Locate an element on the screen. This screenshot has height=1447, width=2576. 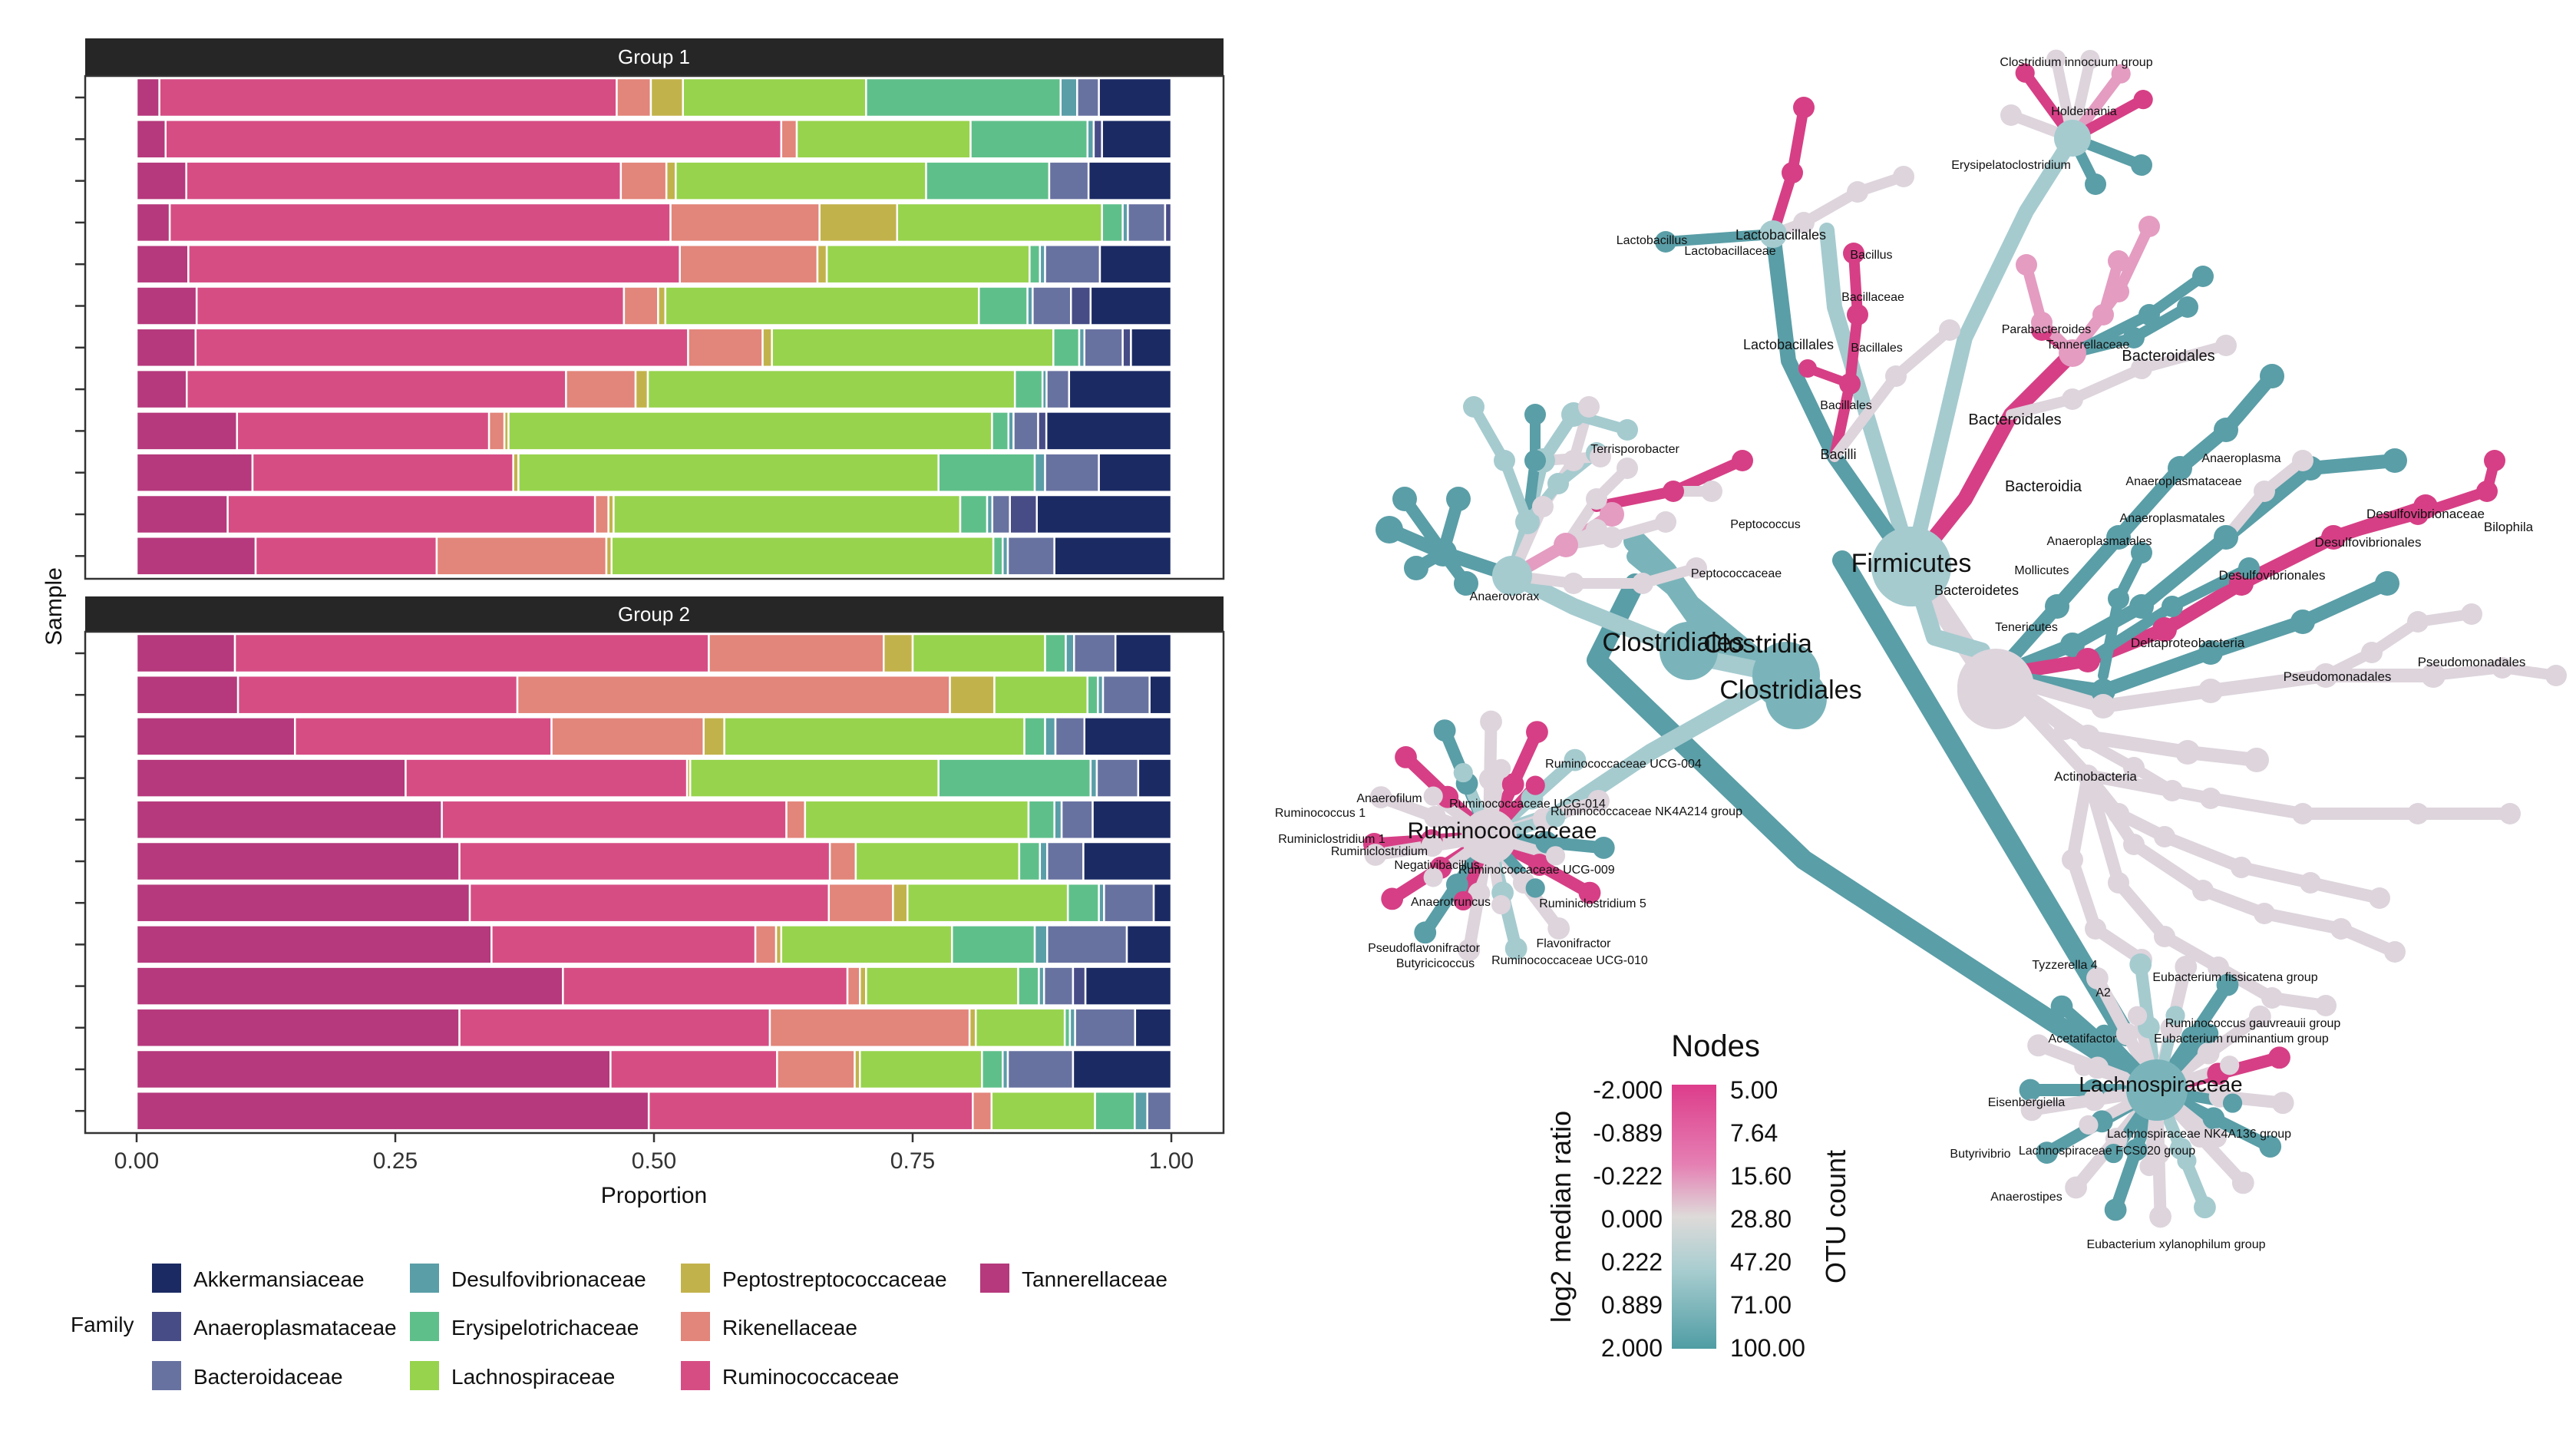
tree-node-label: Tannerellaceae is located at coordinates (2088, 345).